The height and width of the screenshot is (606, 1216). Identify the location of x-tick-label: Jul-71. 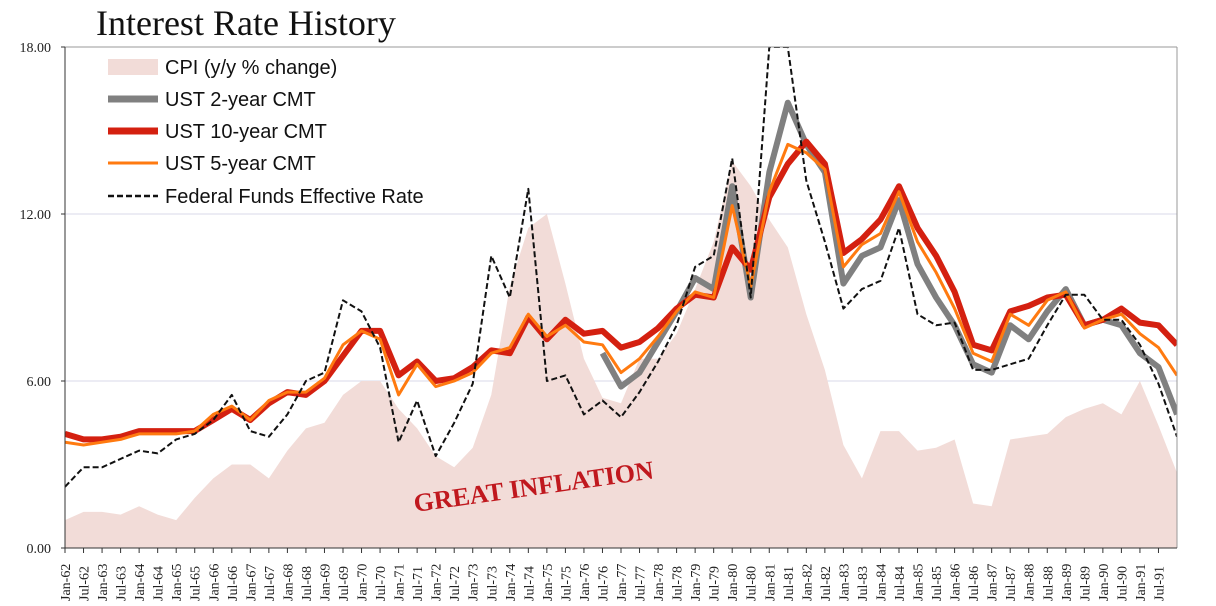
(418, 583).